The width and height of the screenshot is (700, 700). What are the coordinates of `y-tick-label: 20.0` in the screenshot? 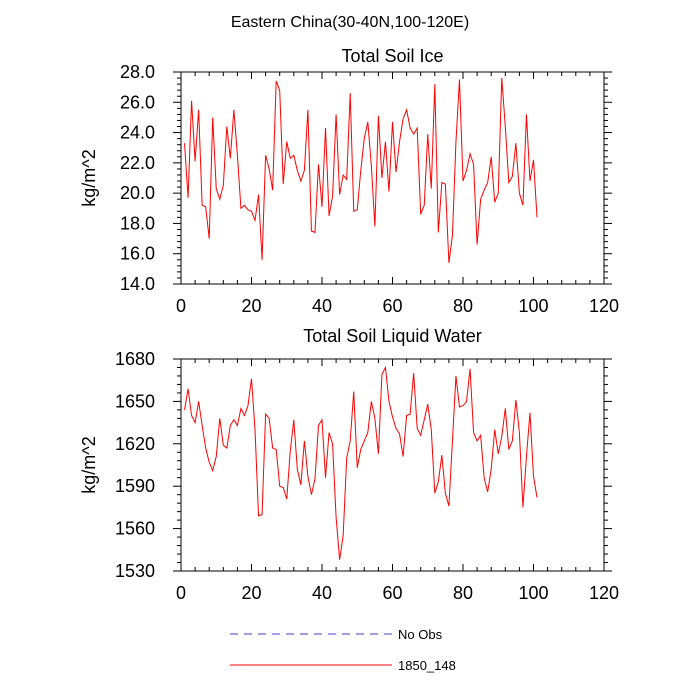 It's located at (137, 193).